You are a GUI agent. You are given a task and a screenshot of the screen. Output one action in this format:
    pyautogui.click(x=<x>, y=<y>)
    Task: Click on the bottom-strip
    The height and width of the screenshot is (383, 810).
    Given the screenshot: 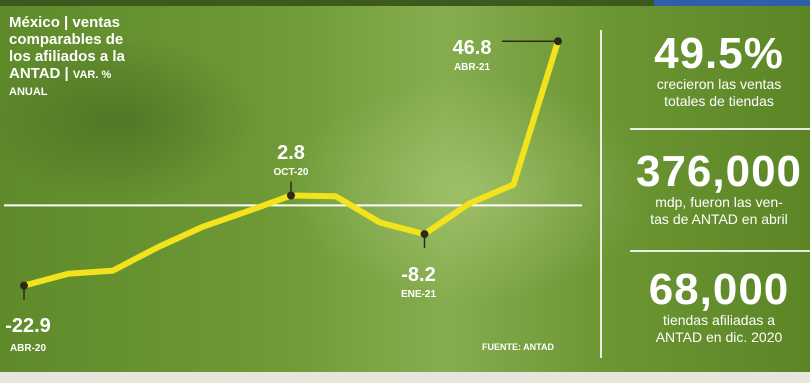 What is the action you would take?
    pyautogui.click(x=405, y=377)
    